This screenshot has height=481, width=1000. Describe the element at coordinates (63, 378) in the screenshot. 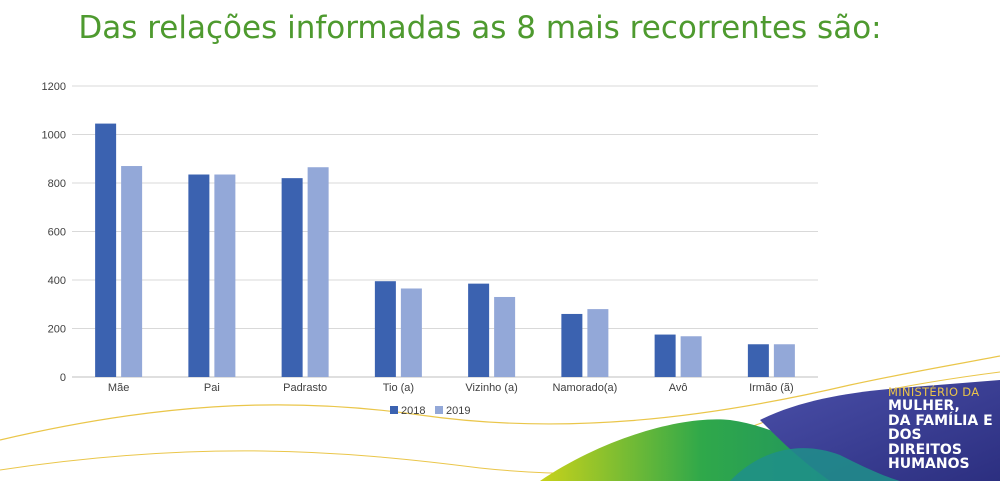

I see `y-tick-label: 0` at that location.